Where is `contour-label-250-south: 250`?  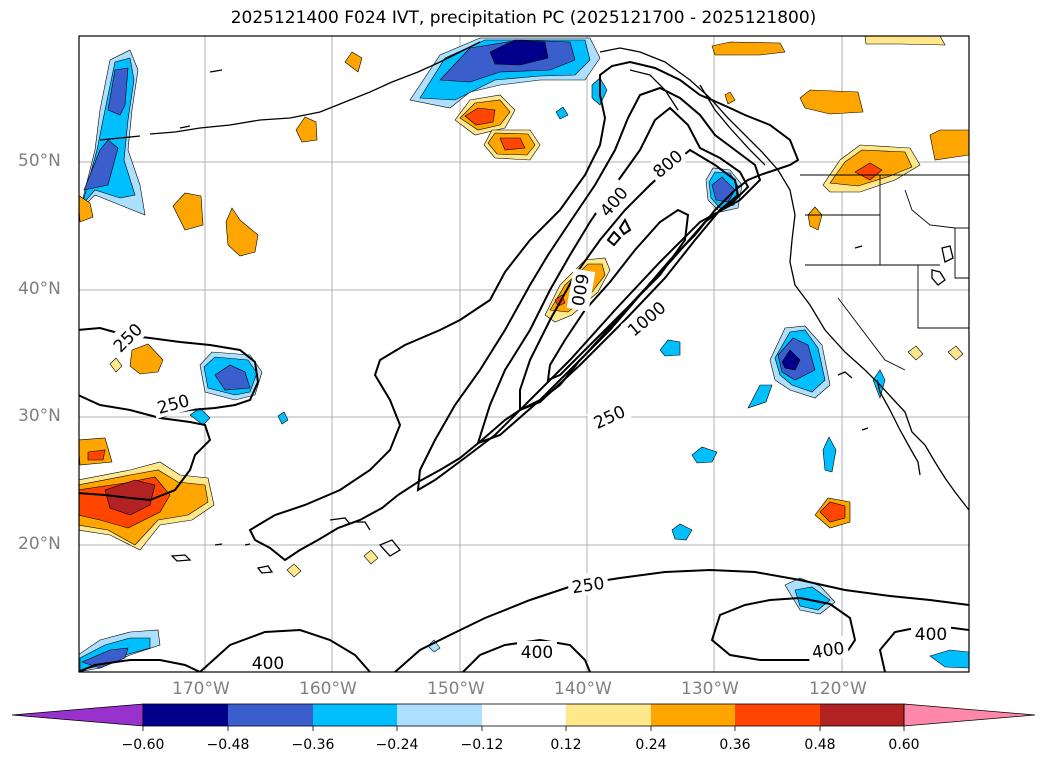
contour-label-250-south: 250 is located at coordinates (588, 586).